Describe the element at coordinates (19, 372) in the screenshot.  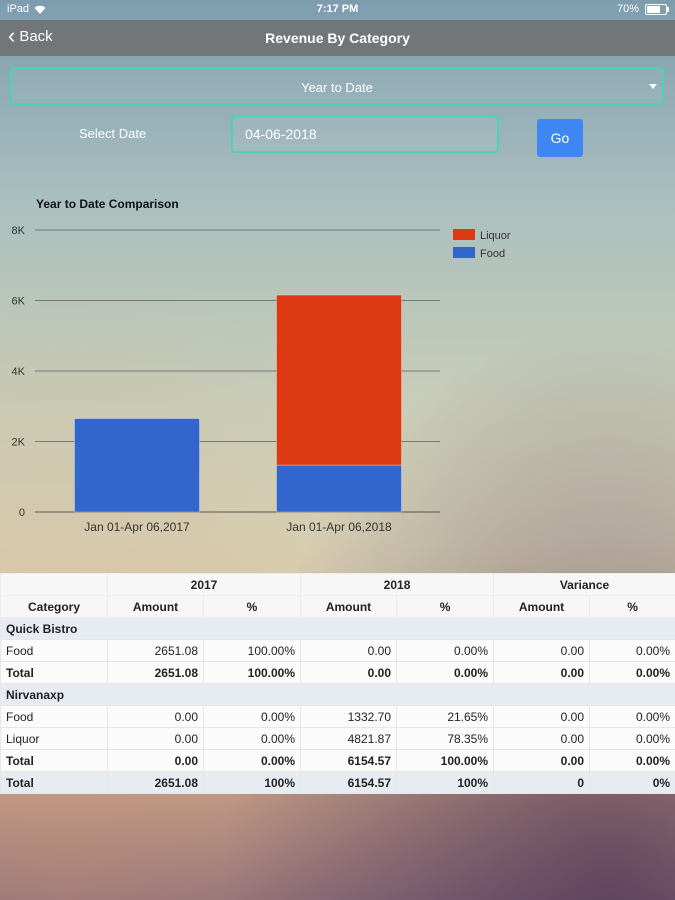
I see `y-tick-label: 4K` at that location.